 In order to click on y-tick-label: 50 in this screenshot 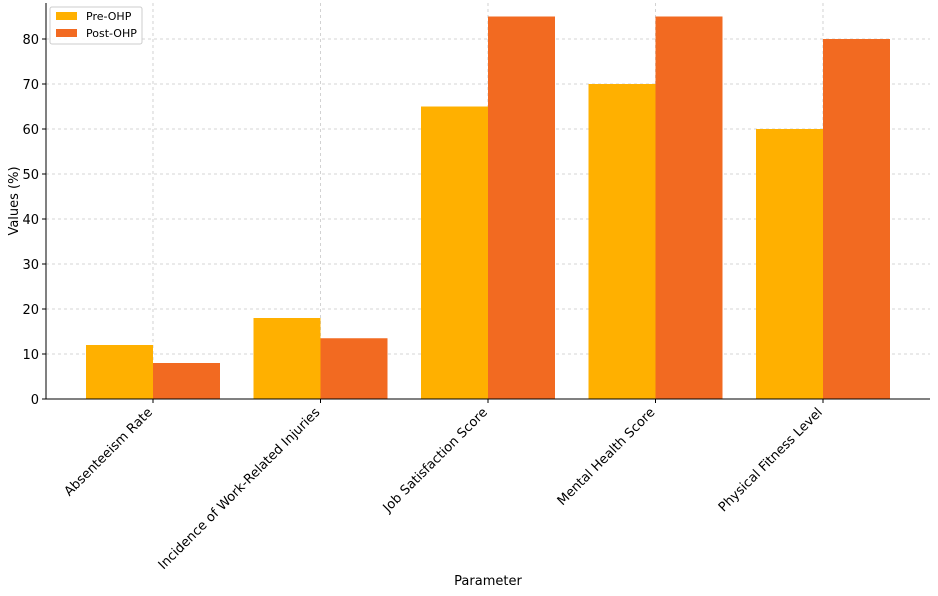, I will do `click(30, 175)`.